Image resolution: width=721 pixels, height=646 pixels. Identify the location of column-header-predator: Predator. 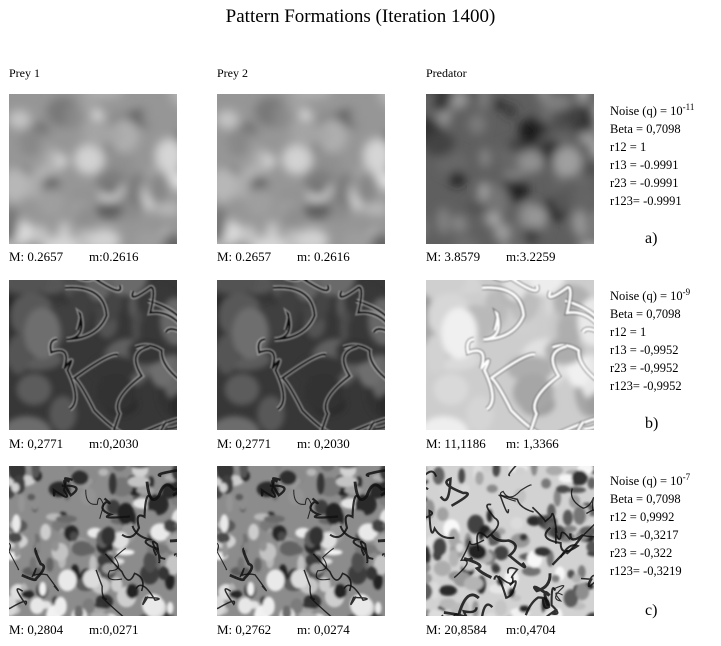
(446, 73).